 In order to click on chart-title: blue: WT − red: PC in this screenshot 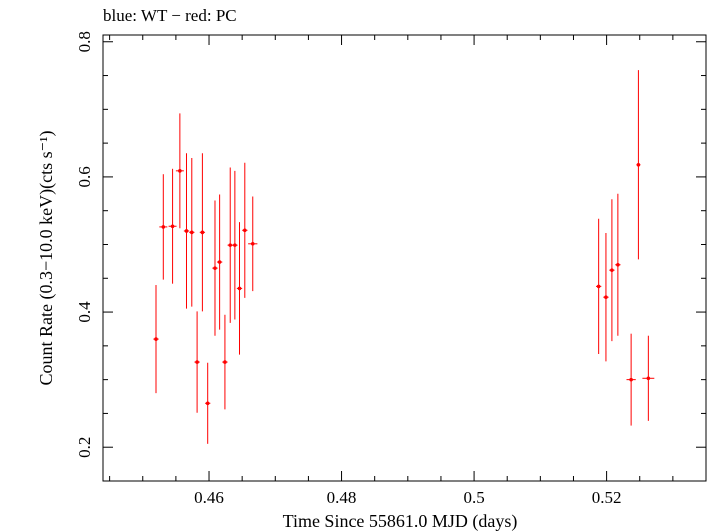, I will do `click(170, 15)`.